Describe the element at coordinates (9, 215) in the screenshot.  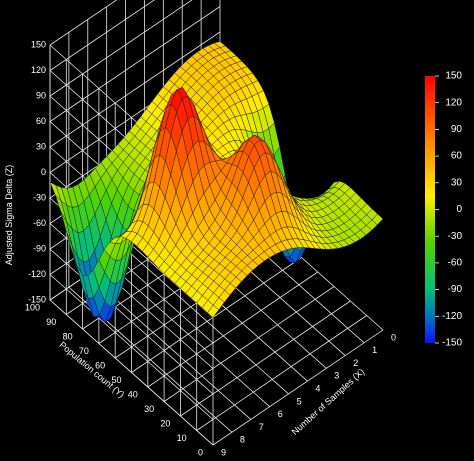
I see `z-axis-label: Adjusted Sigma Delta (Z)` at that location.